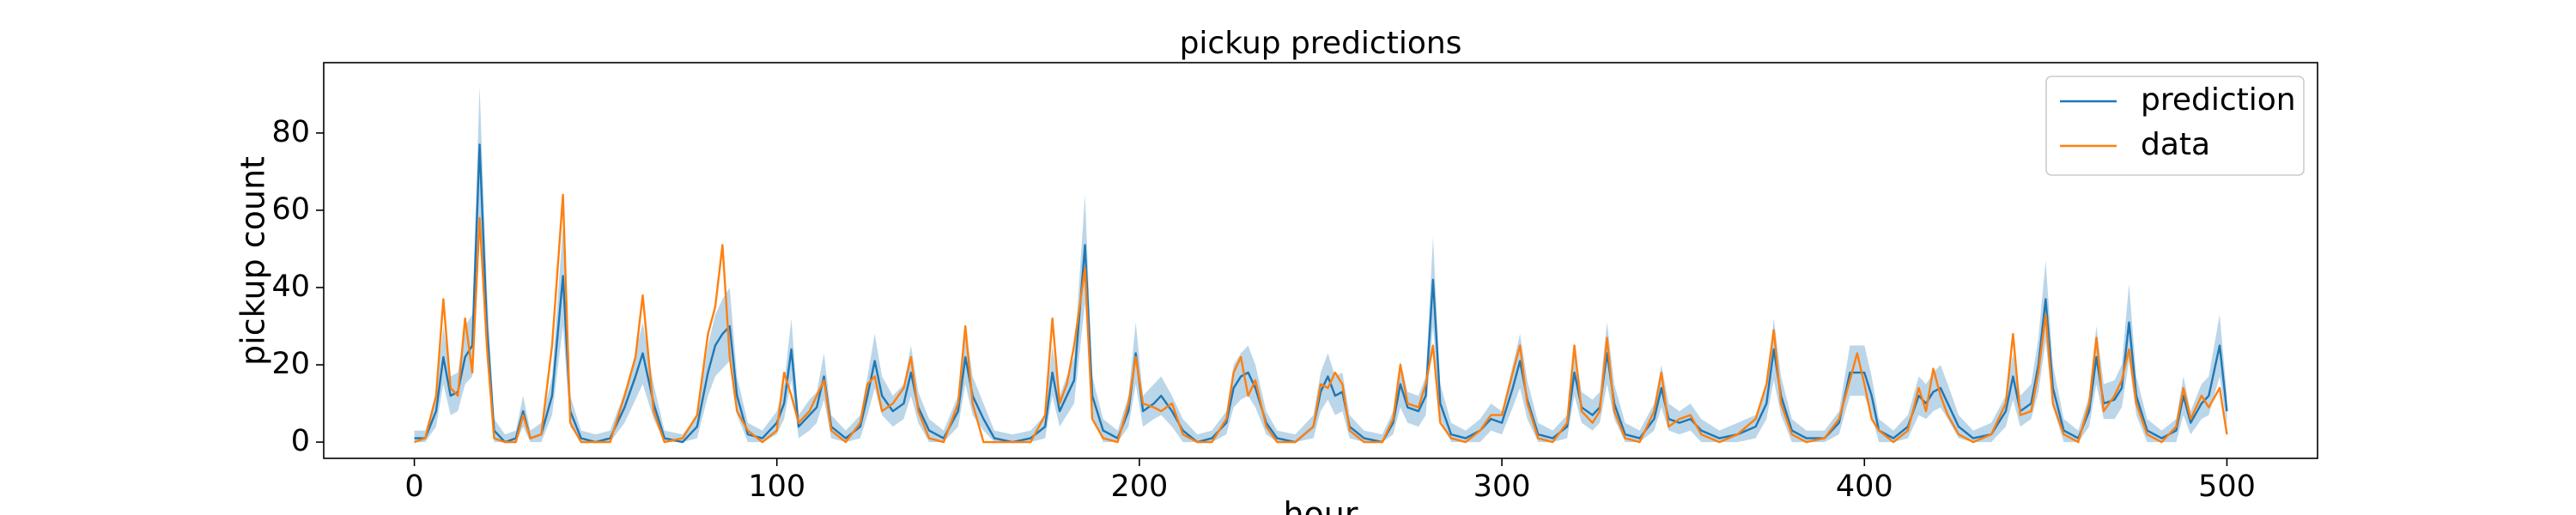  What do you see at coordinates (253, 261) in the screenshot?
I see `y-axis-label: pickup count` at bounding box center [253, 261].